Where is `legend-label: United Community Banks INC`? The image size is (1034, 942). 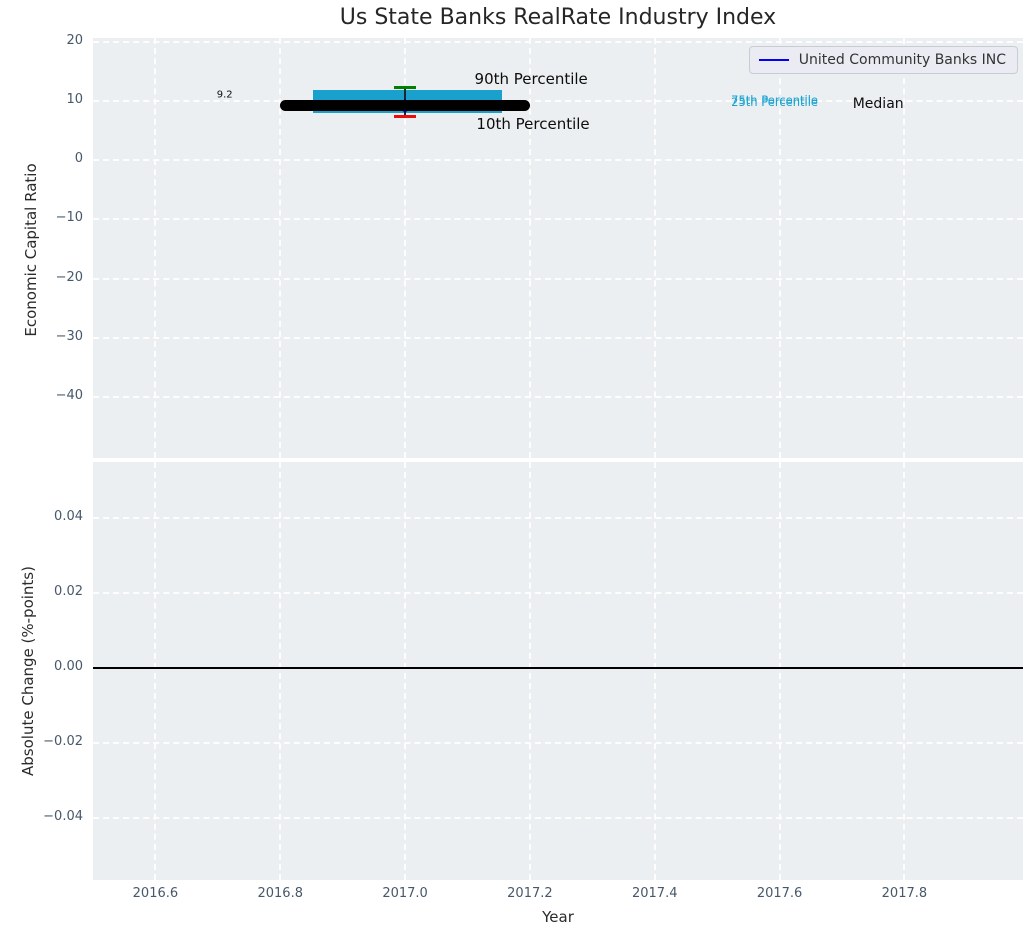
legend-label: United Community Banks INC is located at coordinates (902, 60).